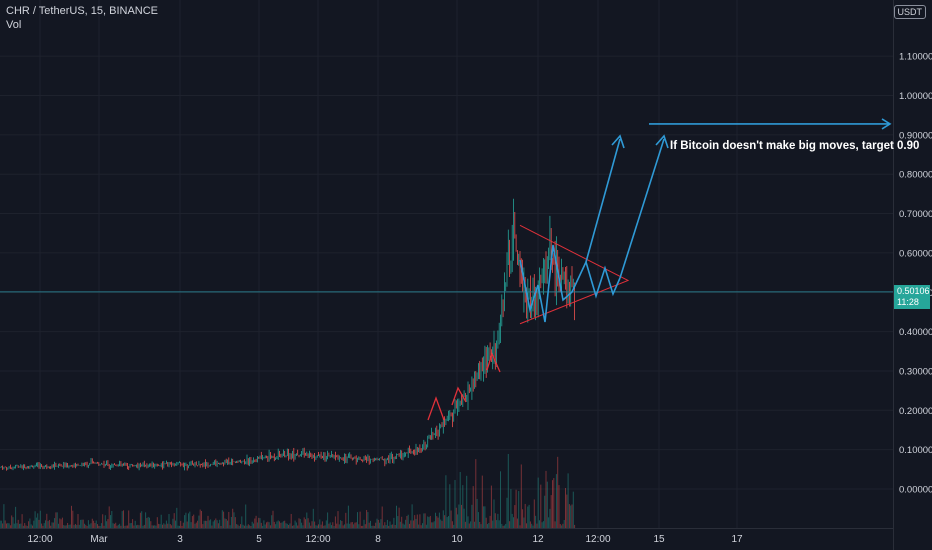 The width and height of the screenshot is (932, 550). Describe the element at coordinates (39, 539) in the screenshot. I see `time-tick-label: 12:00` at that location.